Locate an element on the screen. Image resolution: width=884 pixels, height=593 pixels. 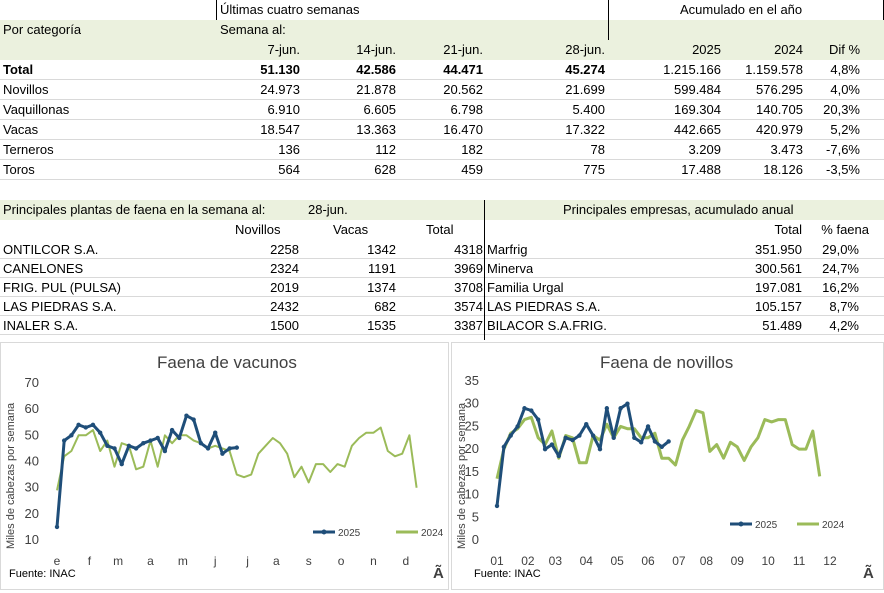
table-cell: 45.274 is located at coordinates (585, 69).